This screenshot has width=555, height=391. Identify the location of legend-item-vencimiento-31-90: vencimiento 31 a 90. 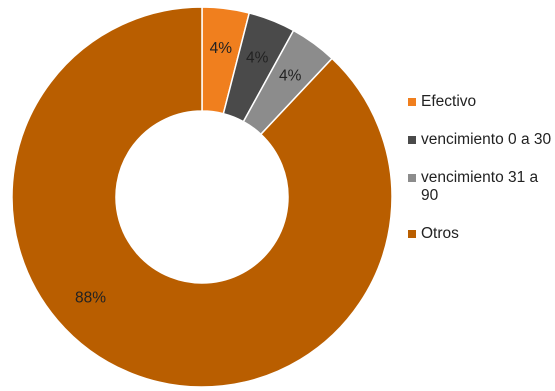
(481, 187).